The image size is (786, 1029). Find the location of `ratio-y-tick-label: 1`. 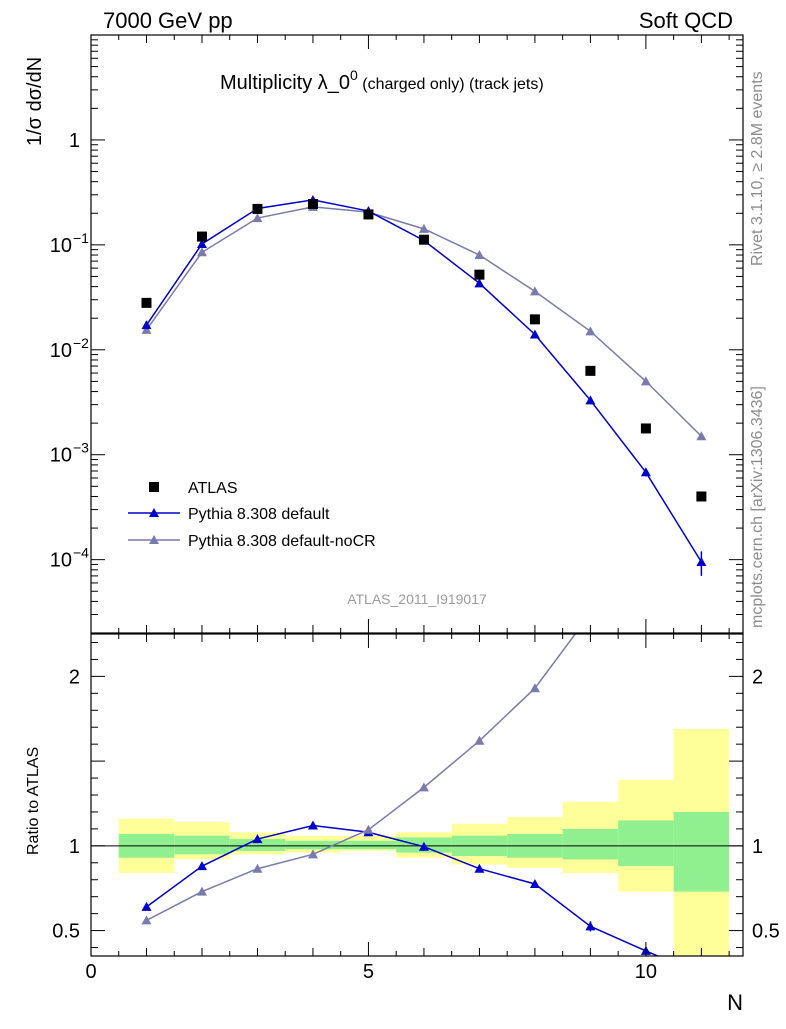

ratio-y-tick-label: 1 is located at coordinates (74, 847).